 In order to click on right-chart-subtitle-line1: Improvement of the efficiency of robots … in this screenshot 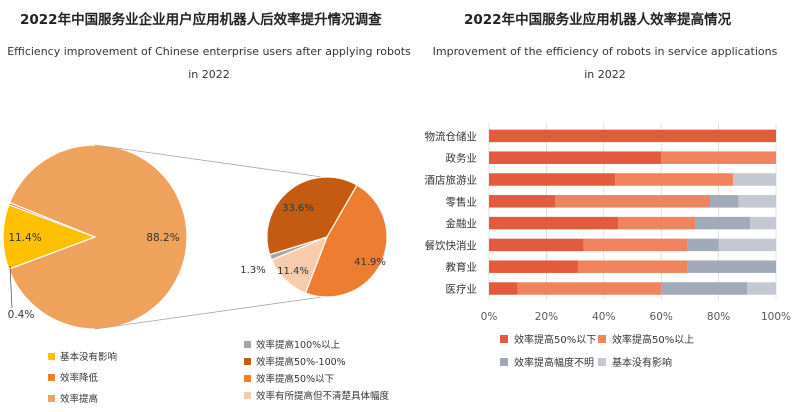, I will do `click(605, 51)`.